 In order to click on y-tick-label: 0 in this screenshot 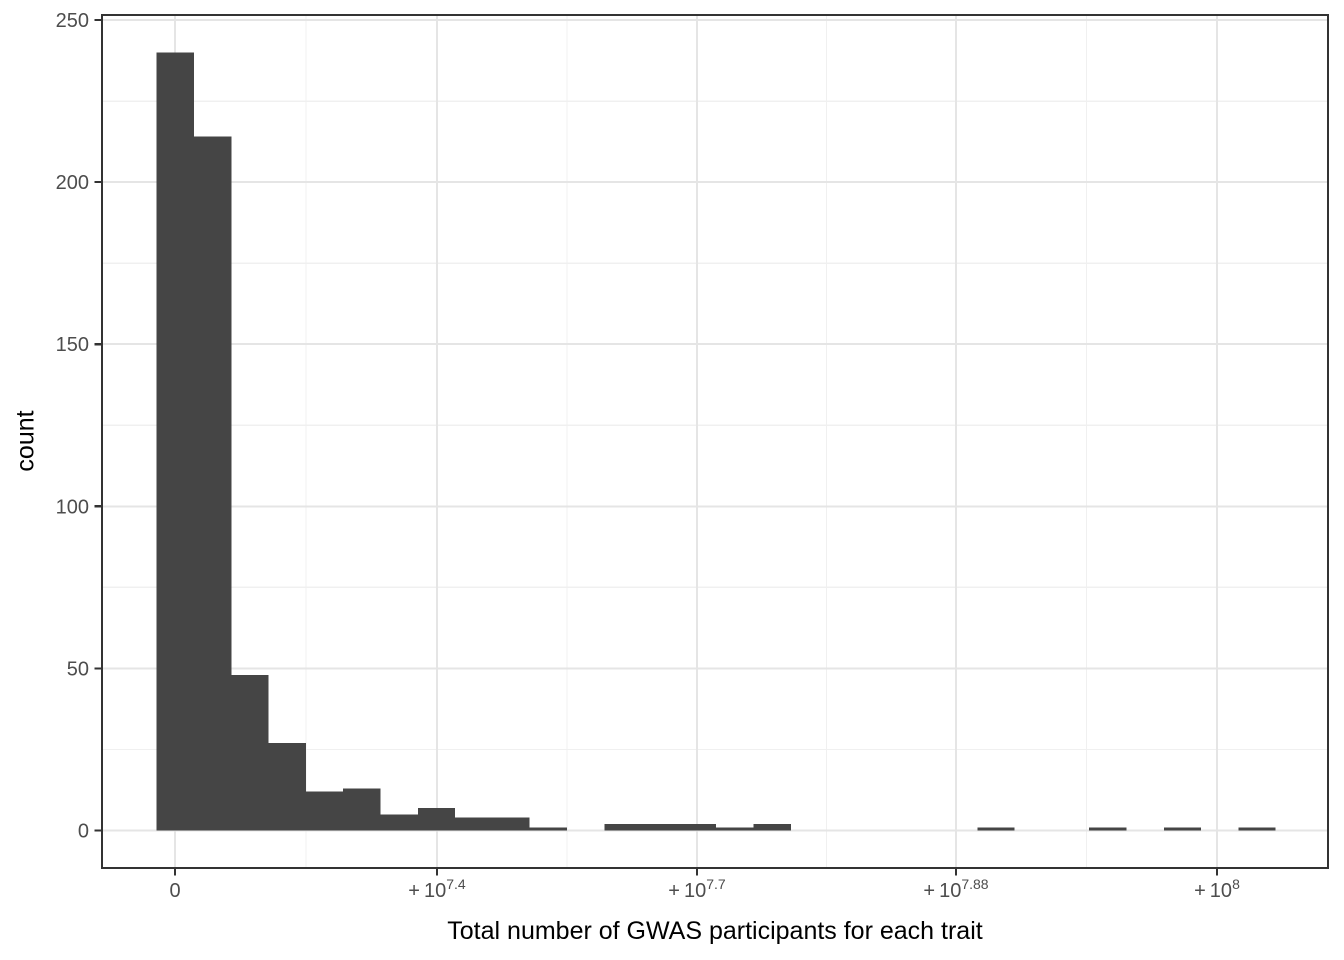, I will do `click(83, 832)`.